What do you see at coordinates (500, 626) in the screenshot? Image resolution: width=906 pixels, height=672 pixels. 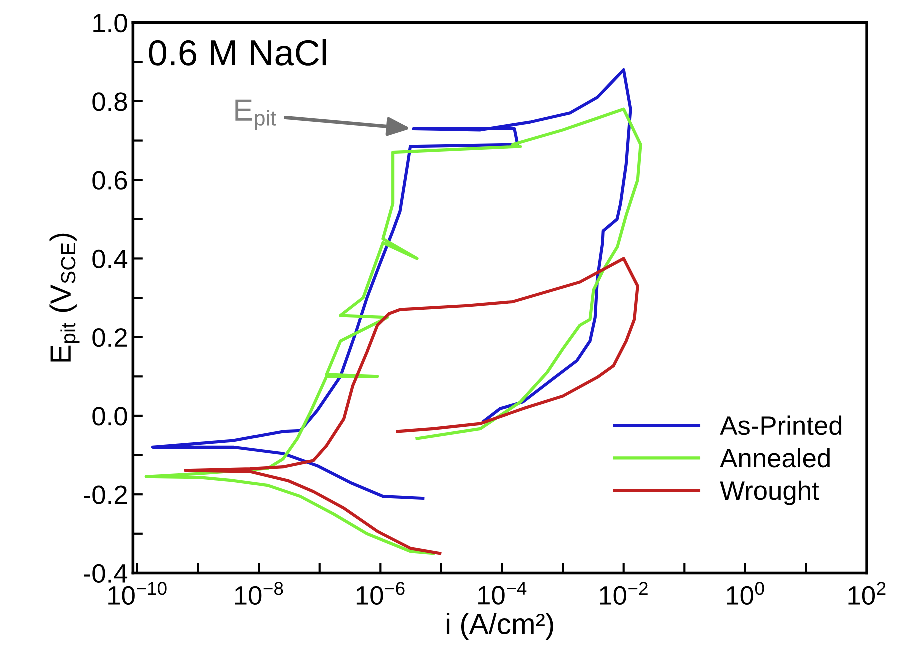 I see `x-axis-title: i (A/cm²)` at bounding box center [500, 626].